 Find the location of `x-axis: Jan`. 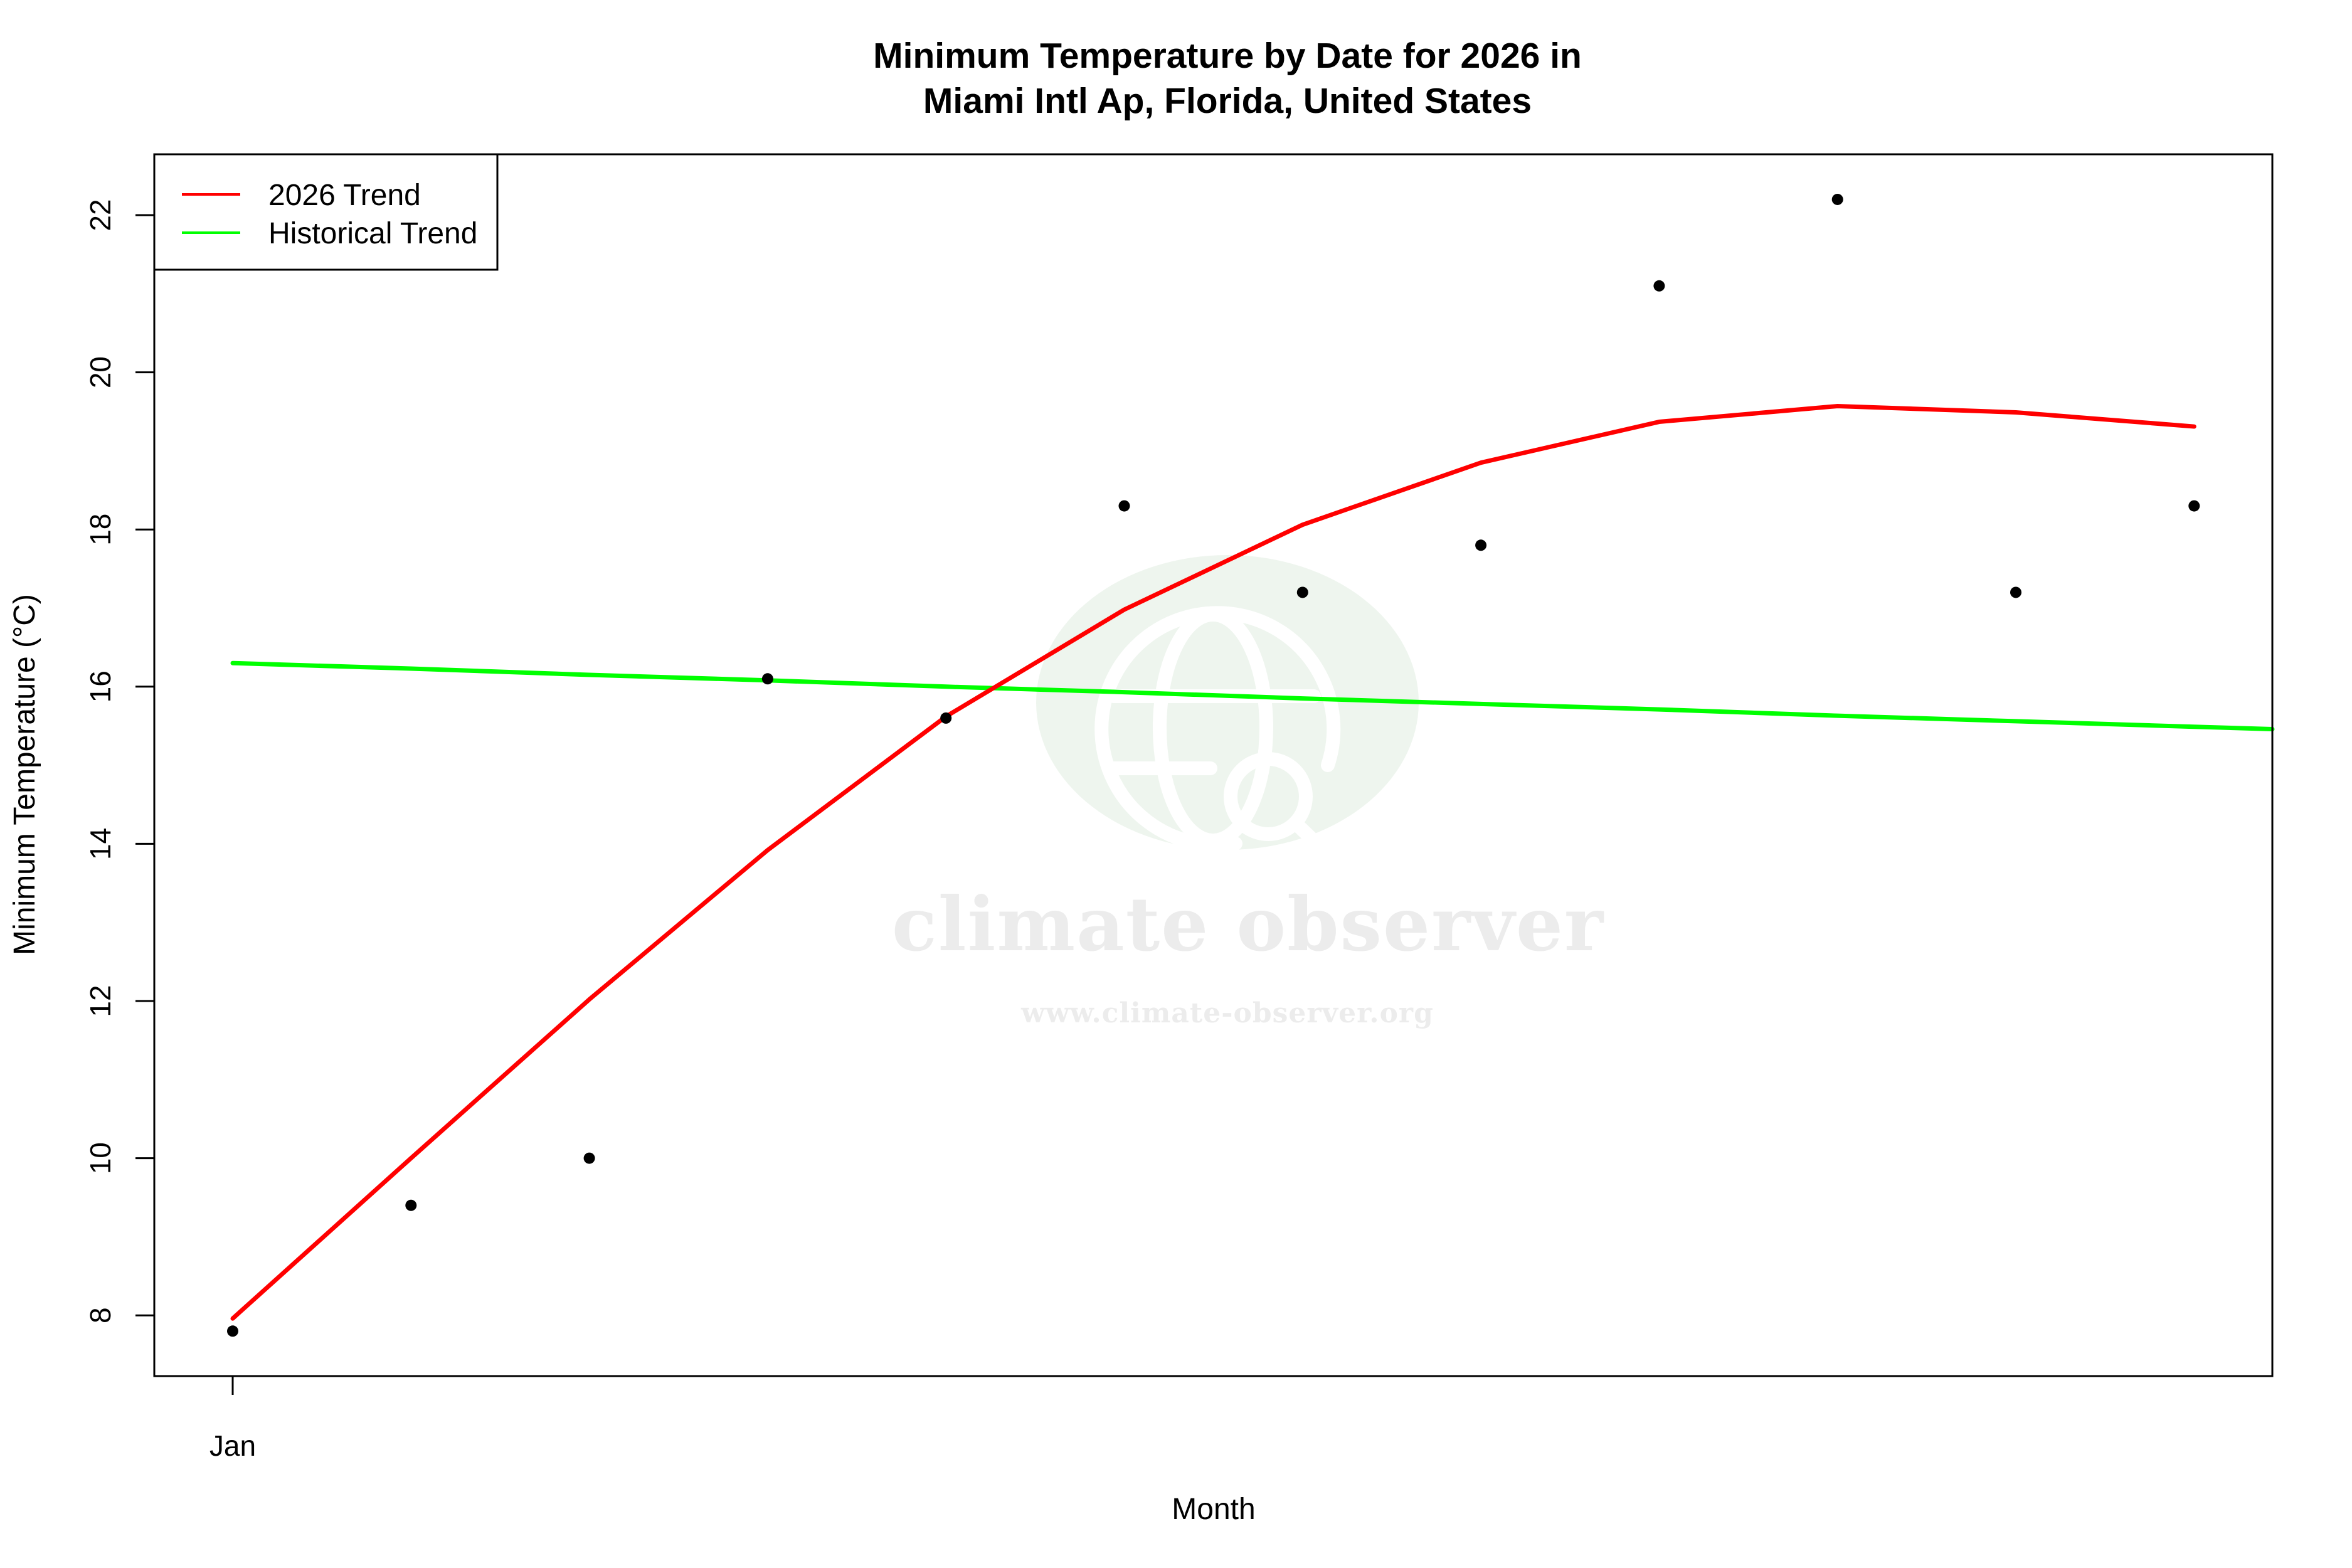

x-axis: Jan is located at coordinates (232, 1419).